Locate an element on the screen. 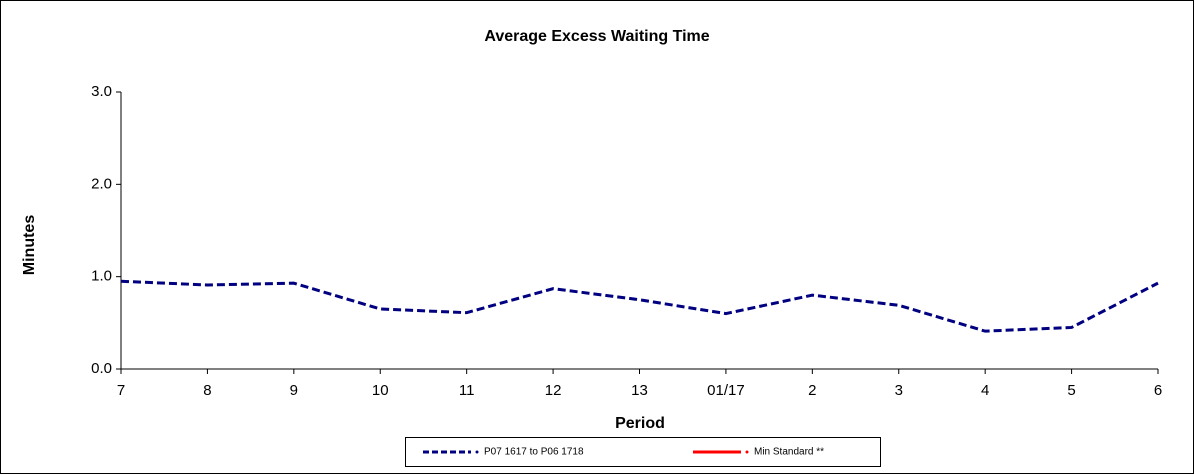 This screenshot has width=1195, height=475. y-axis-label: Minutes is located at coordinates (29, 245).